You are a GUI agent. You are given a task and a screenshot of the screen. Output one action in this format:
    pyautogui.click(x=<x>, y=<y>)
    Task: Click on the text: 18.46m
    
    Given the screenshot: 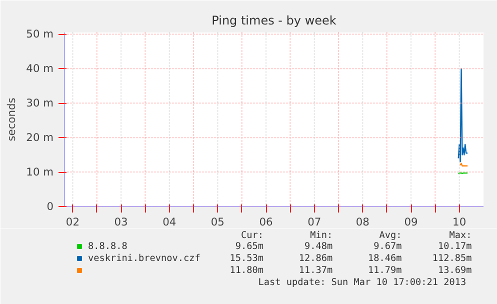 What is the action you would take?
    pyautogui.click(x=385, y=258)
    